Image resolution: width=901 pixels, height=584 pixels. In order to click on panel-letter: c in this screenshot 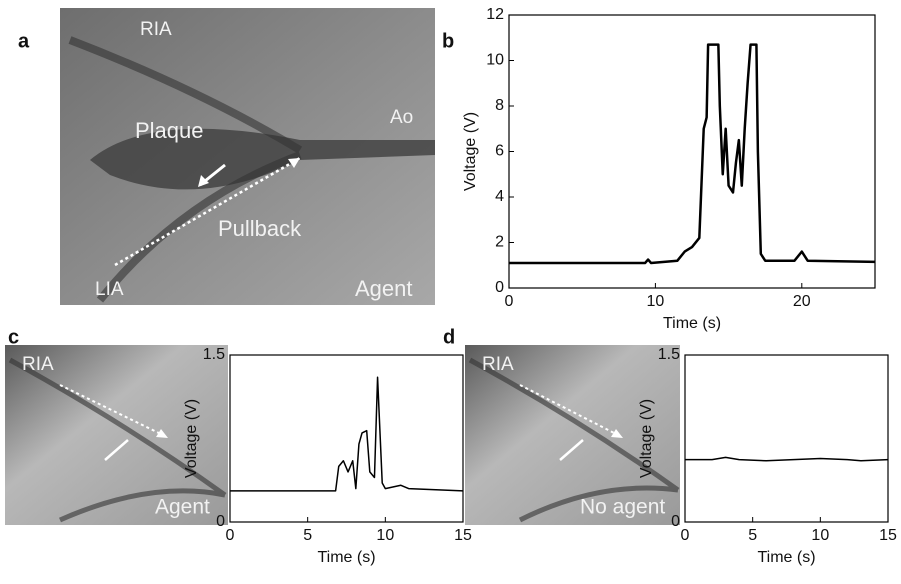, I will do `click(13, 337)`.